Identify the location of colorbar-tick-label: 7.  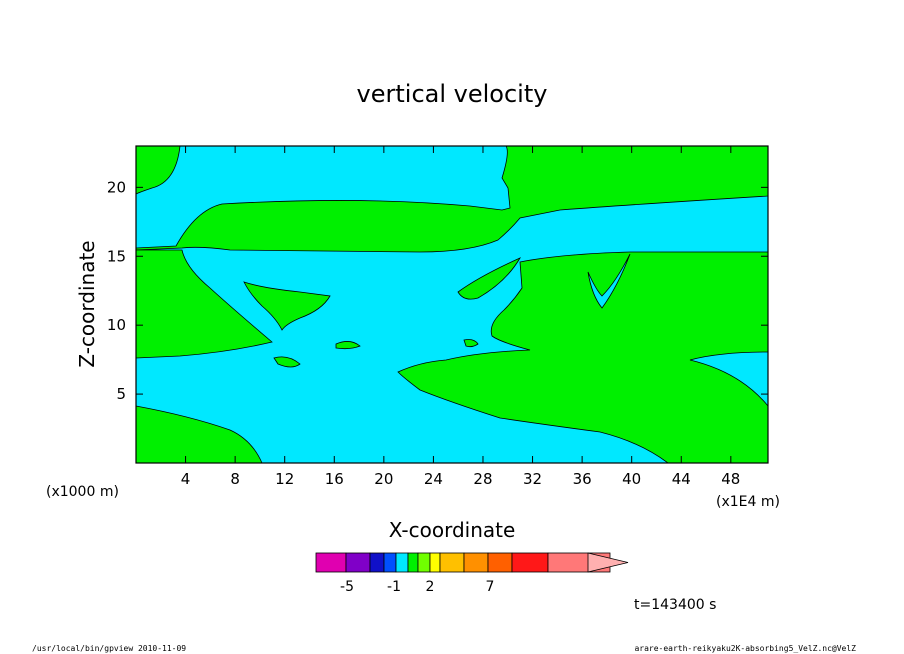
(490, 587).